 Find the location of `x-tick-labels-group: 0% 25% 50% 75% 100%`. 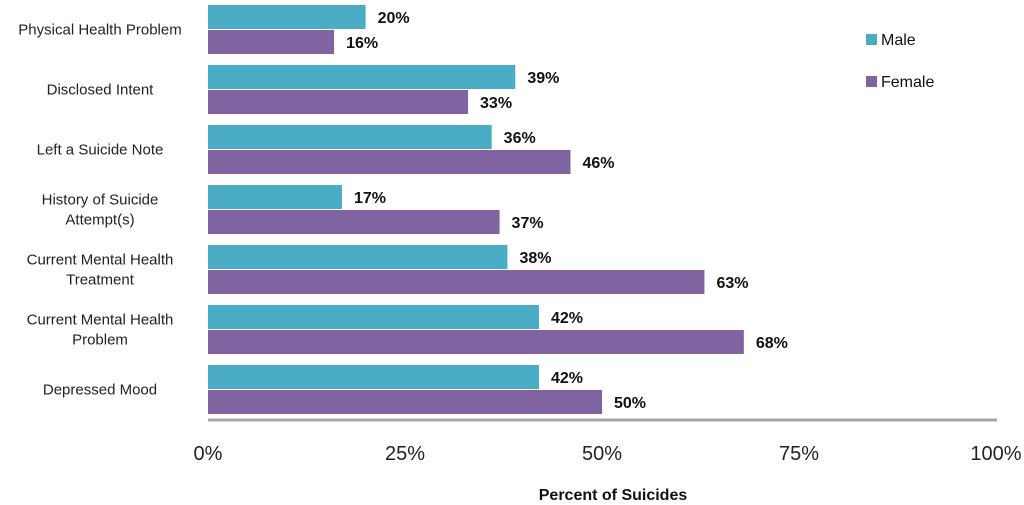

x-tick-labels-group: 0% 25% 50% 75% 100% is located at coordinates (608, 454).